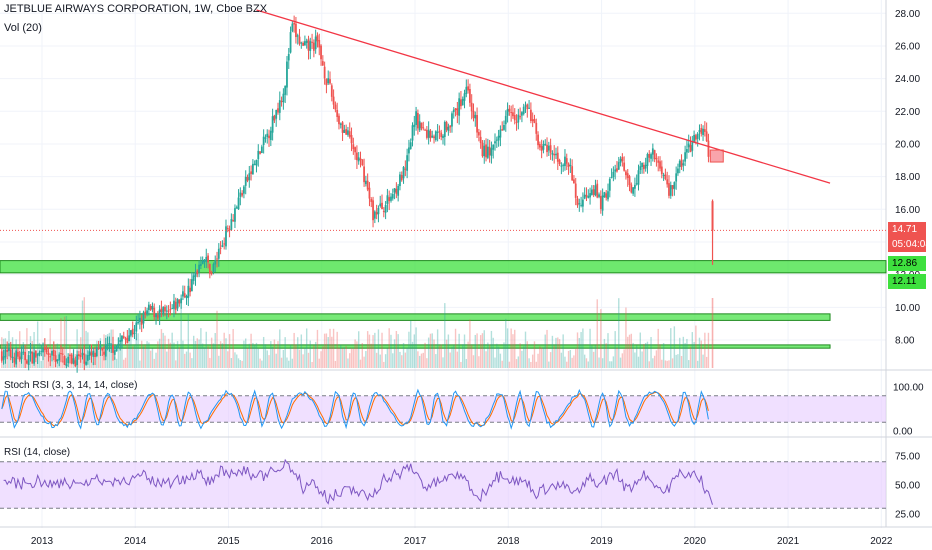 Image resolution: width=932 pixels, height=550 pixels. I want to click on rsi-label: RSI (14, close), so click(37, 452).